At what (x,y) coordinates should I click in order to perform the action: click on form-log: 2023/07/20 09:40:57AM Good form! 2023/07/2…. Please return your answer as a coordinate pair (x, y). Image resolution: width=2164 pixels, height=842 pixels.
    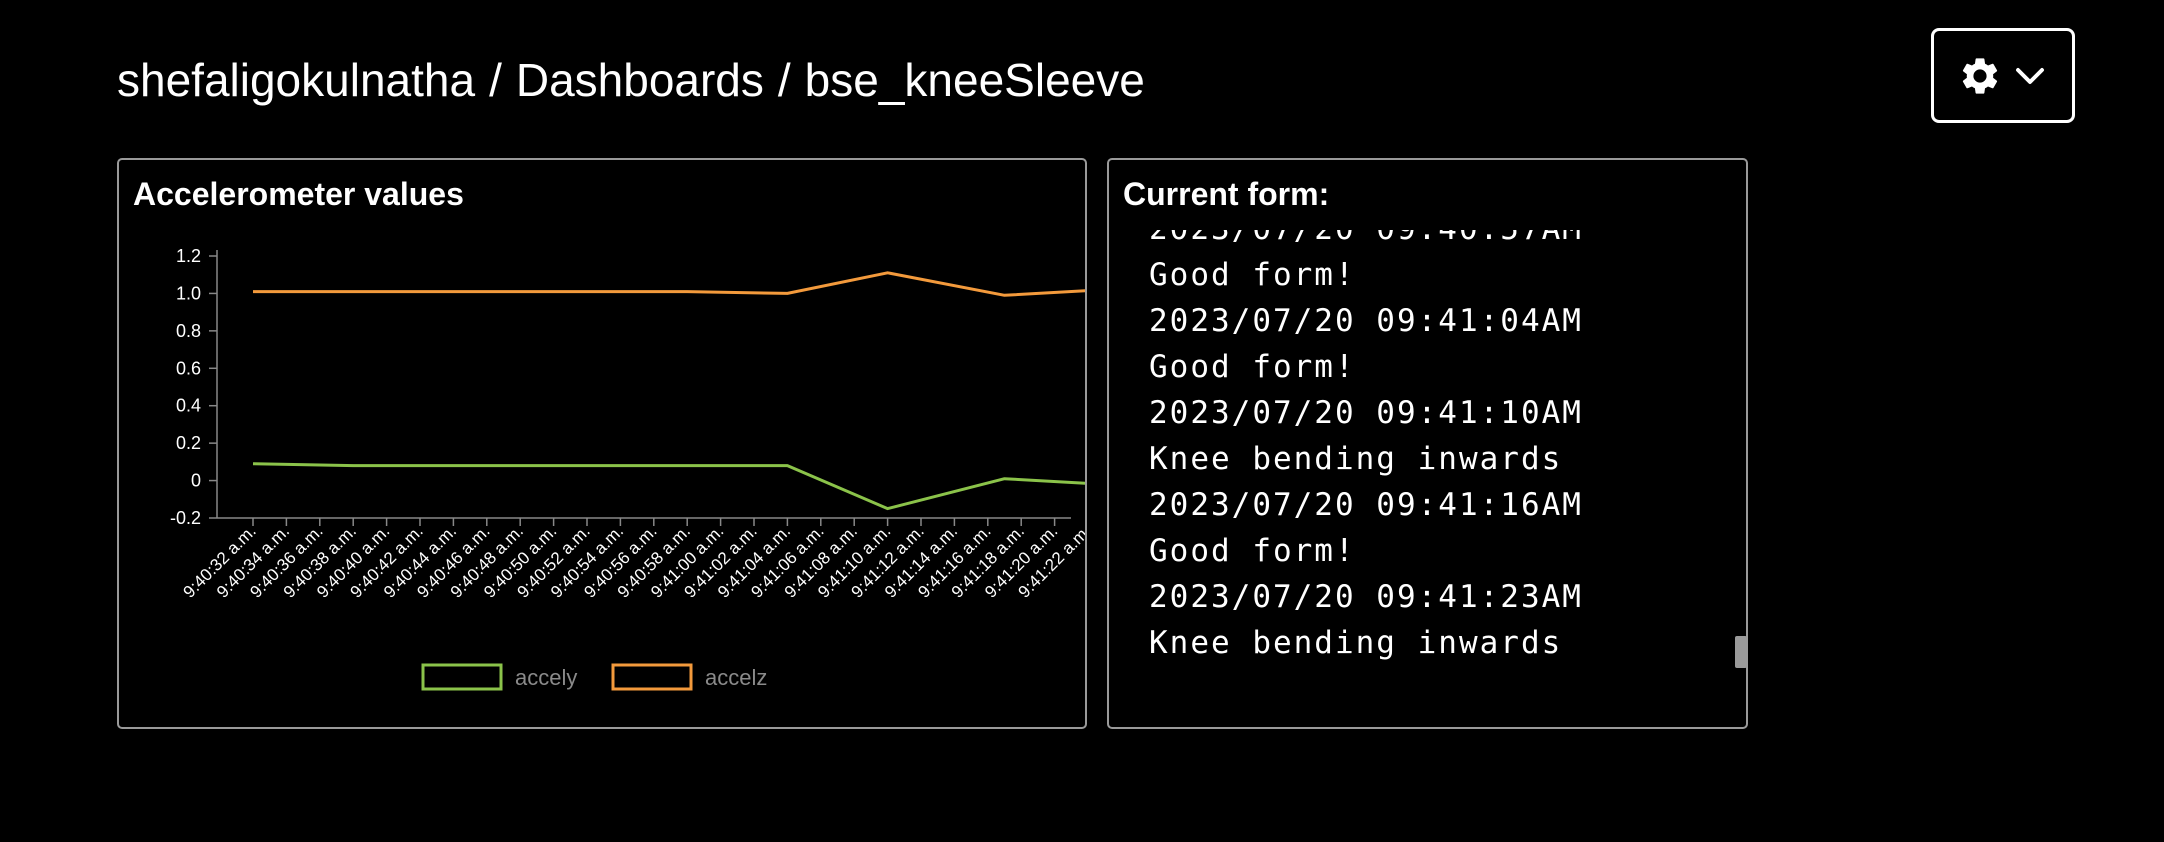
    Looking at the image, I should click on (1366, 448).